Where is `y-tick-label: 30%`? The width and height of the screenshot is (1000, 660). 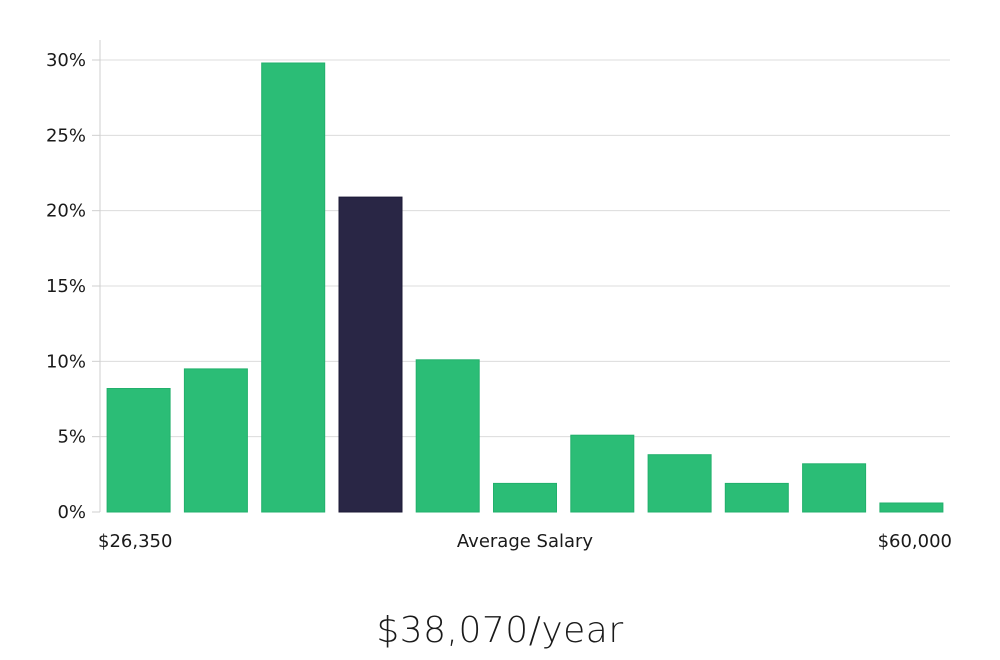 y-tick-label: 30% is located at coordinates (66, 60).